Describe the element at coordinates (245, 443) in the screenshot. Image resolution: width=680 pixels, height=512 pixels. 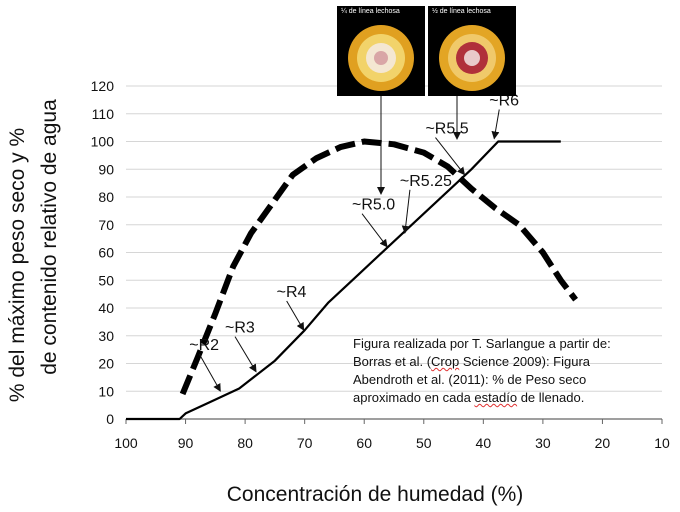
I see `x-tick-label: 80` at that location.